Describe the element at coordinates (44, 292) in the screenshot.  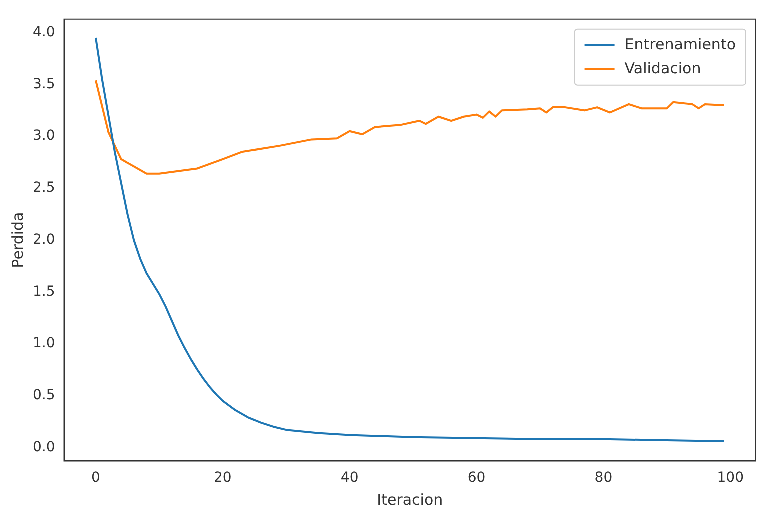
I see `y-tick-label: 1.5` at that location.